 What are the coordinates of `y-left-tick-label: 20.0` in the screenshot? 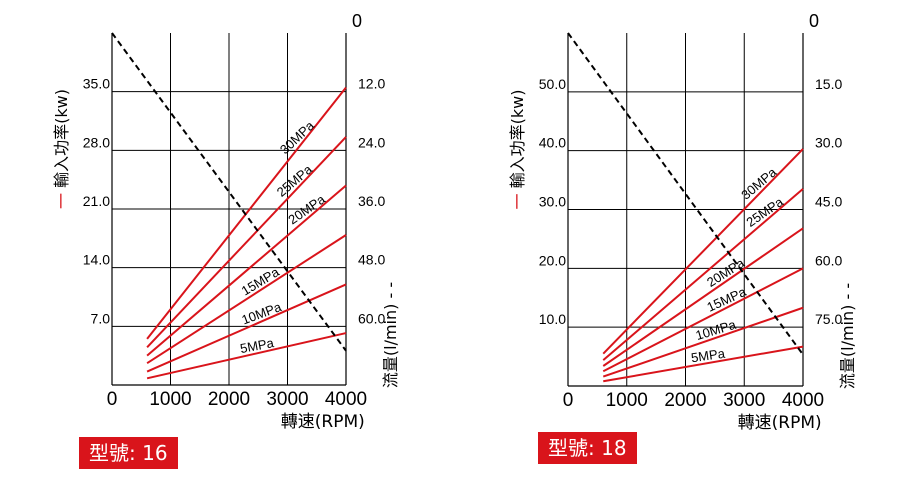 It's located at (552, 260).